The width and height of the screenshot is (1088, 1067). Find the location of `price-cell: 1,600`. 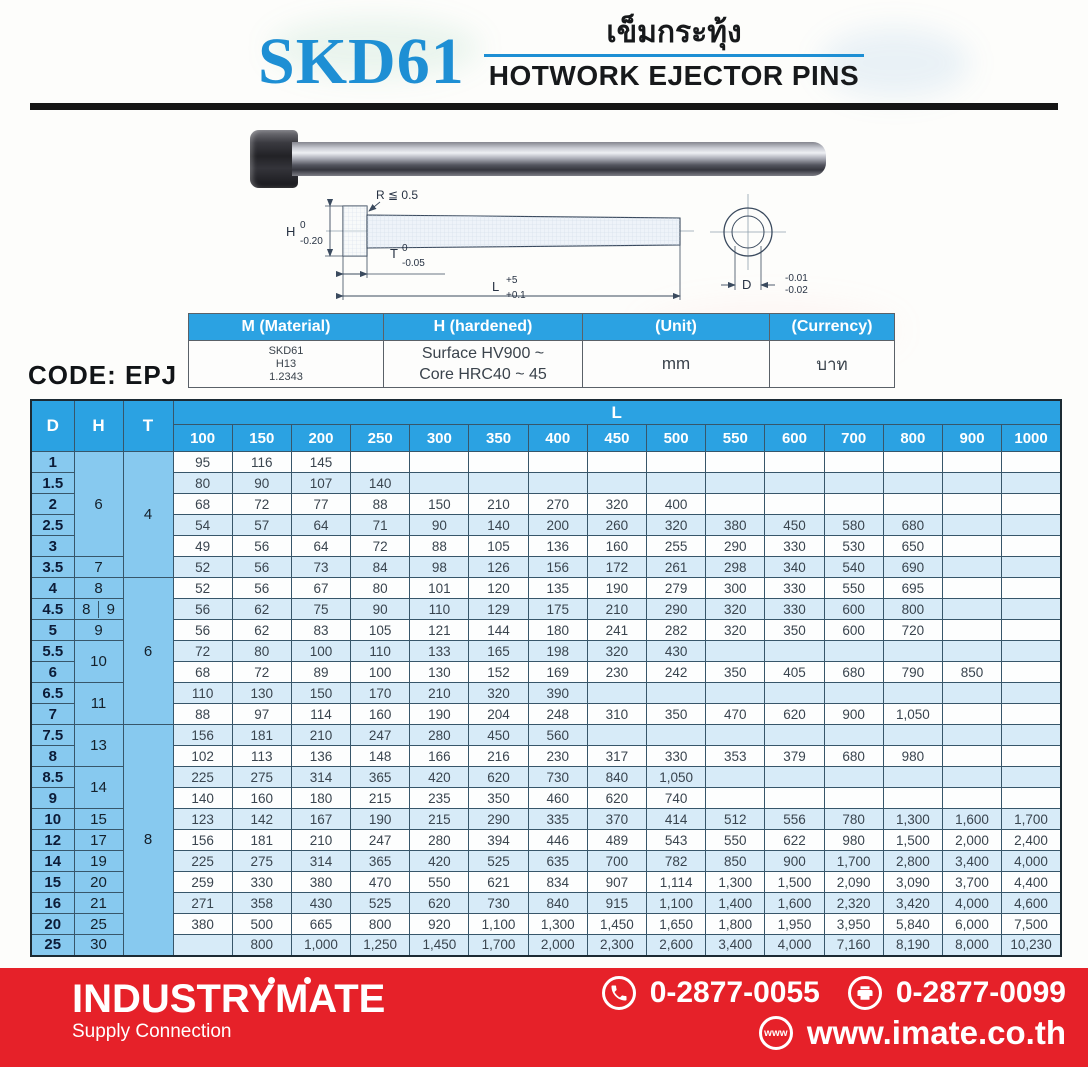

price-cell: 1,600 is located at coordinates (794, 903).